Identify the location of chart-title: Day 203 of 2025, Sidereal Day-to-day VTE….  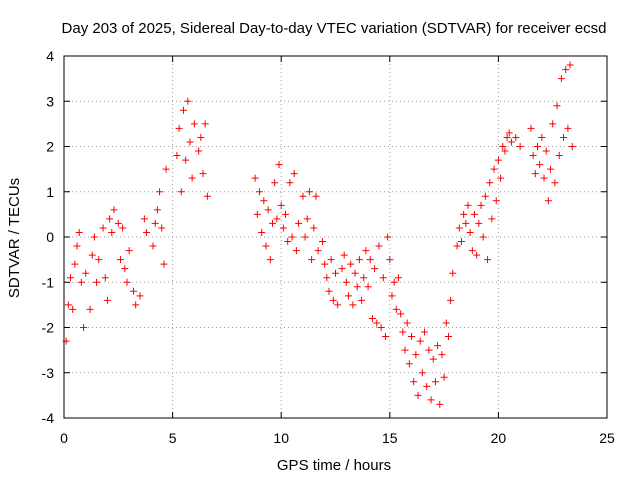
(334, 28).